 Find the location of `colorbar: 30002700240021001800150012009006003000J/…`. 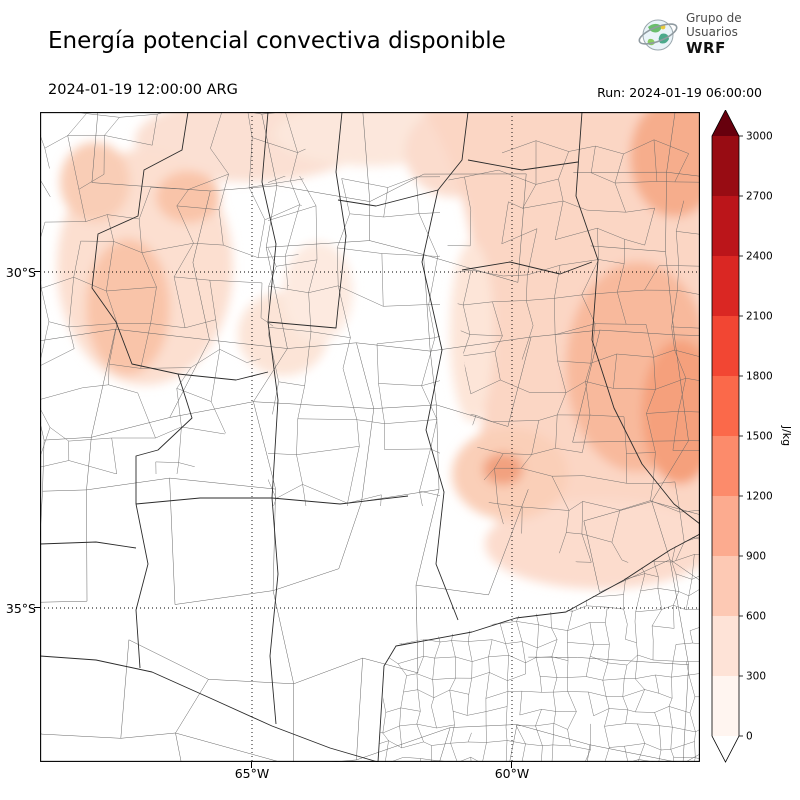

colorbar: 30002700240021001800150012009006003000J/… is located at coordinates (752, 436).